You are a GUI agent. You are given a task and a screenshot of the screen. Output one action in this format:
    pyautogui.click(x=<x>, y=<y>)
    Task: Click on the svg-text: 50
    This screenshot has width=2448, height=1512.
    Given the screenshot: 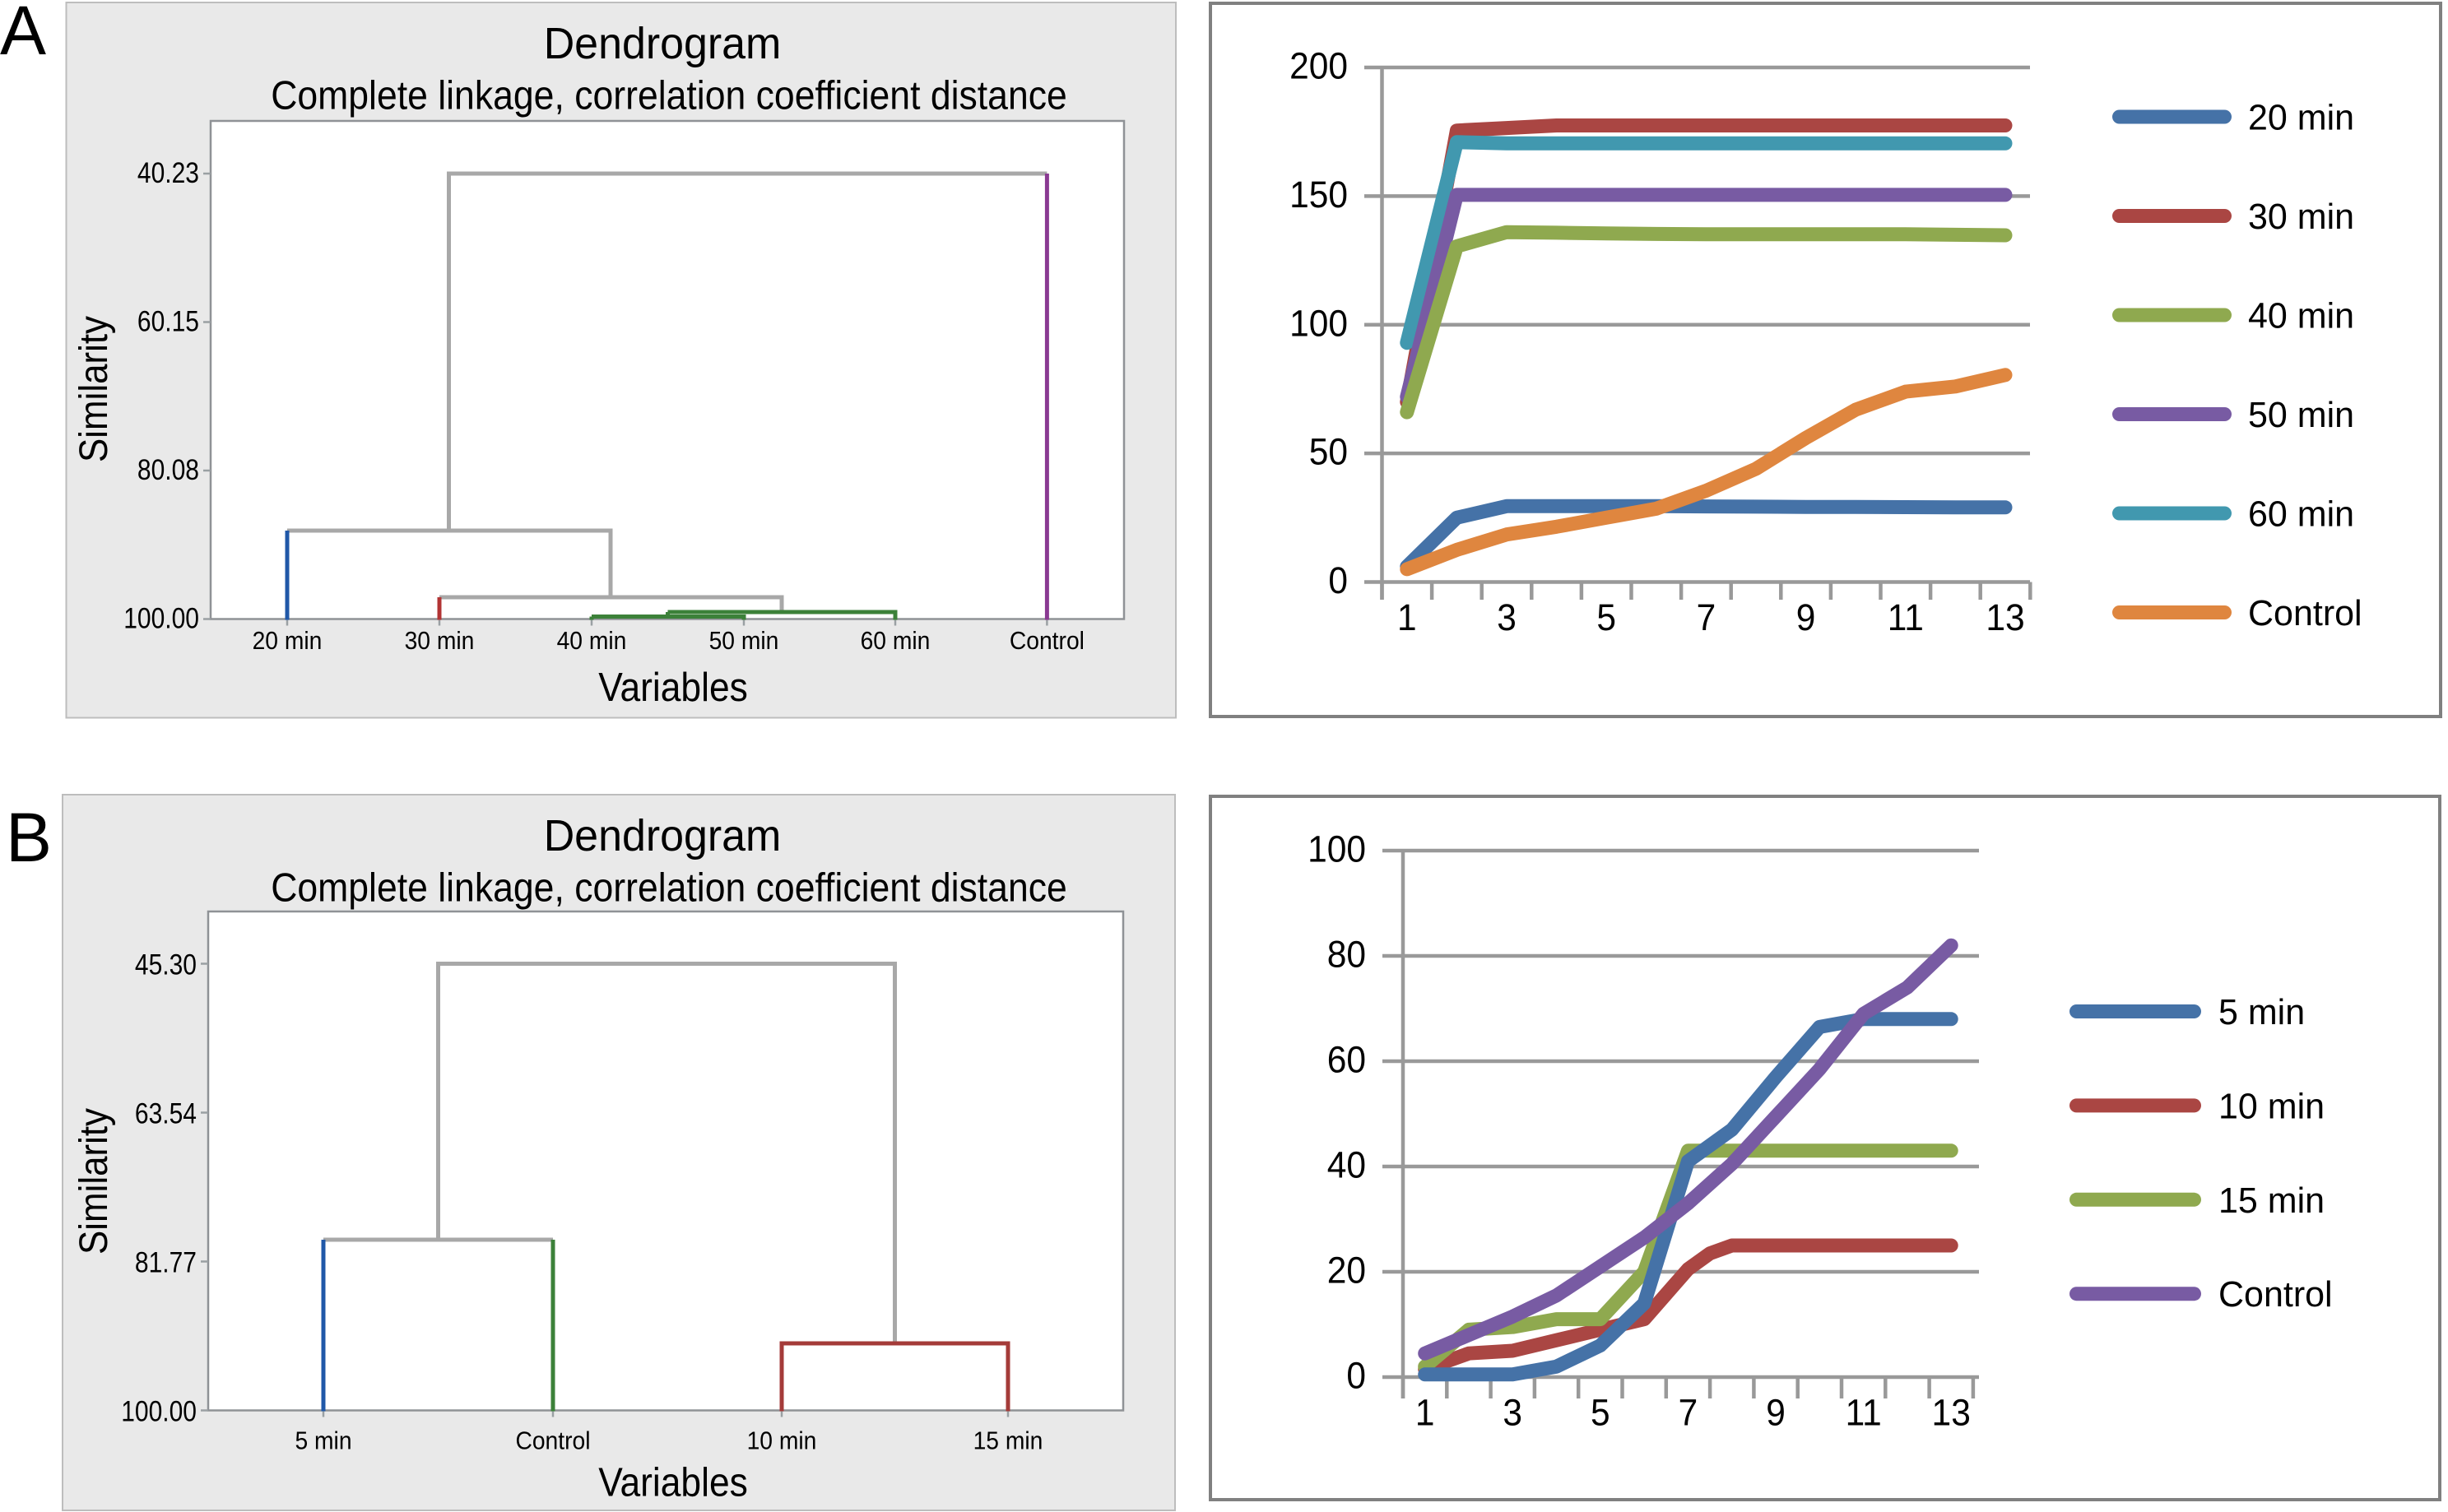 What is the action you would take?
    pyautogui.click(x=1328, y=452)
    